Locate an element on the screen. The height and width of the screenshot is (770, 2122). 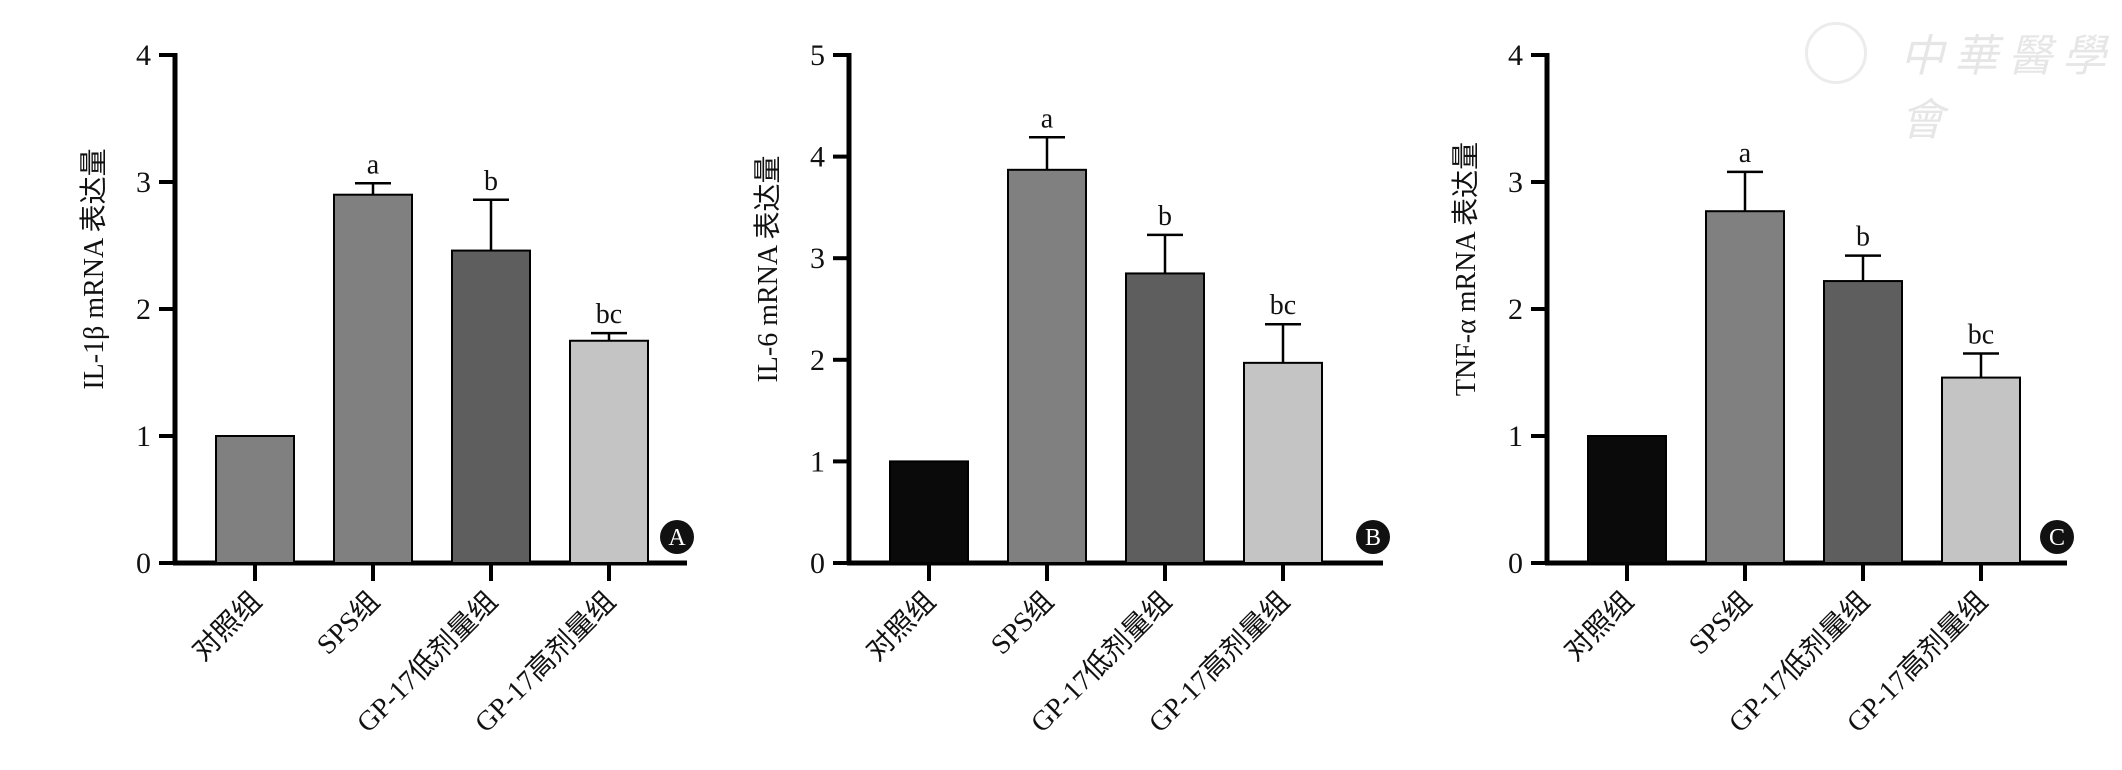
y-axis-label: IL-6 mRNA 表达量 is located at coordinates (768, 268).